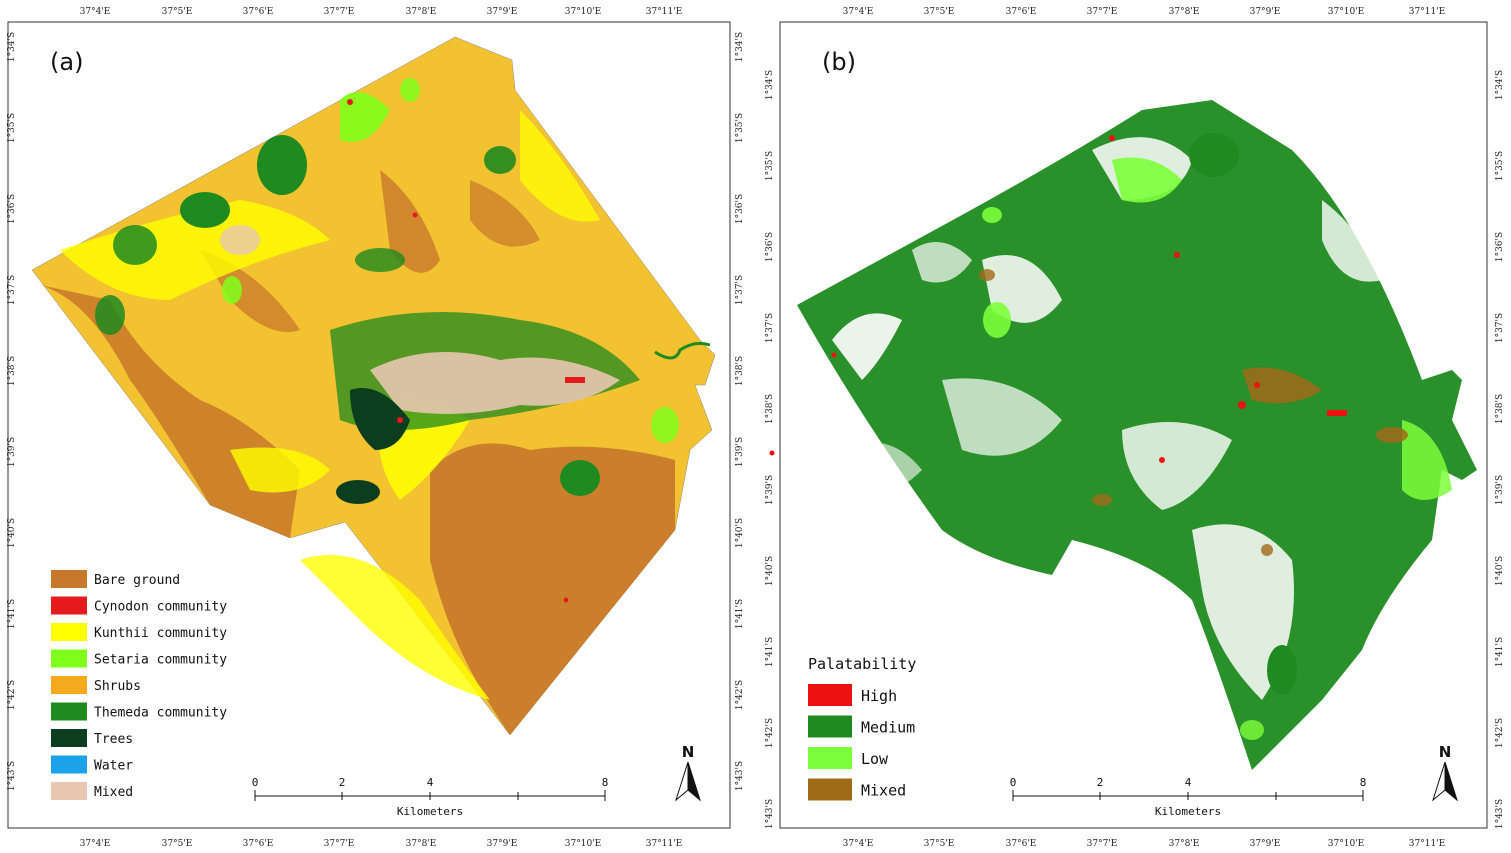 The width and height of the screenshot is (1511, 853). Describe the element at coordinates (160, 607) in the screenshot. I see `legend-label: Cynodon community` at that location.